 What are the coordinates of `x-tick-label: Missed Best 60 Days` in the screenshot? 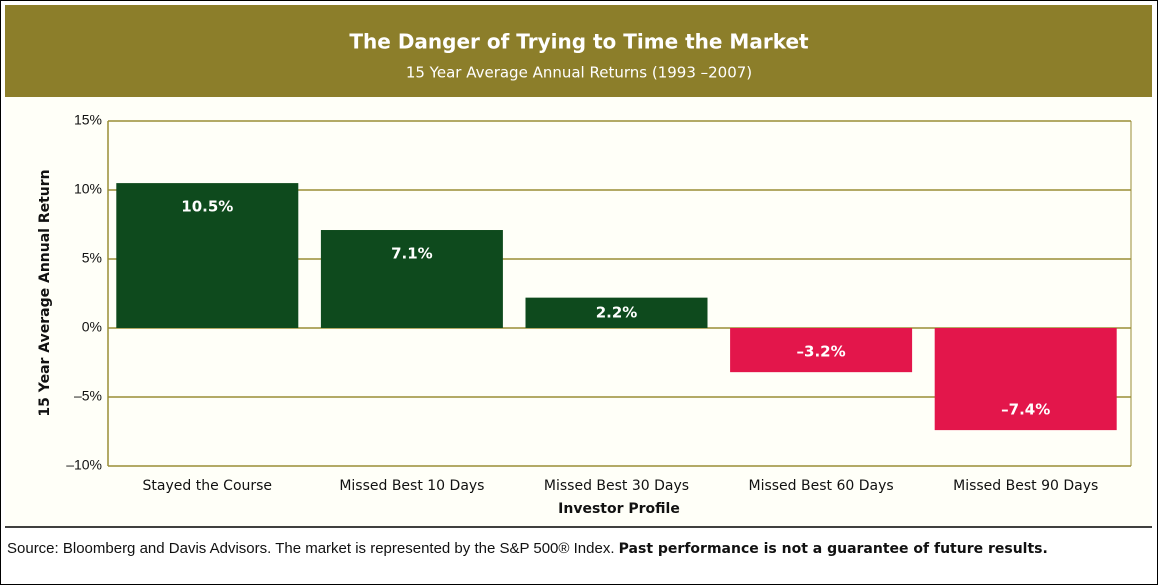 It's located at (821, 486).